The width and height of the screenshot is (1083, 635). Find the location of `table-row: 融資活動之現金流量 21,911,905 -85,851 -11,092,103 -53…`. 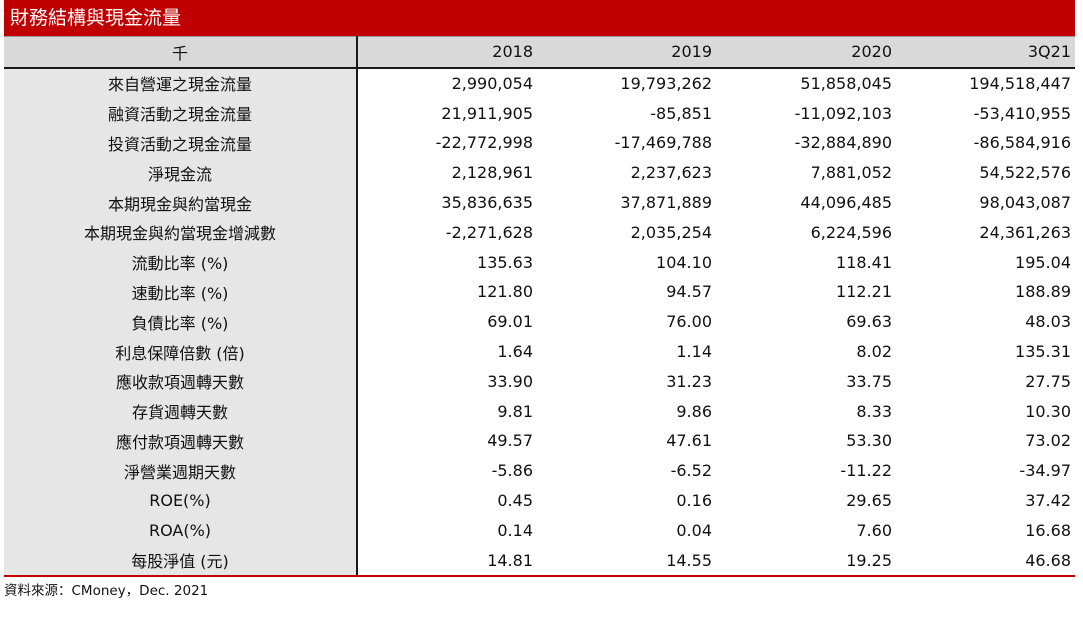

table-row: 融資活動之現金流量 21,911,905 -85,851 -11,092,103 -53… is located at coordinates (539, 113).